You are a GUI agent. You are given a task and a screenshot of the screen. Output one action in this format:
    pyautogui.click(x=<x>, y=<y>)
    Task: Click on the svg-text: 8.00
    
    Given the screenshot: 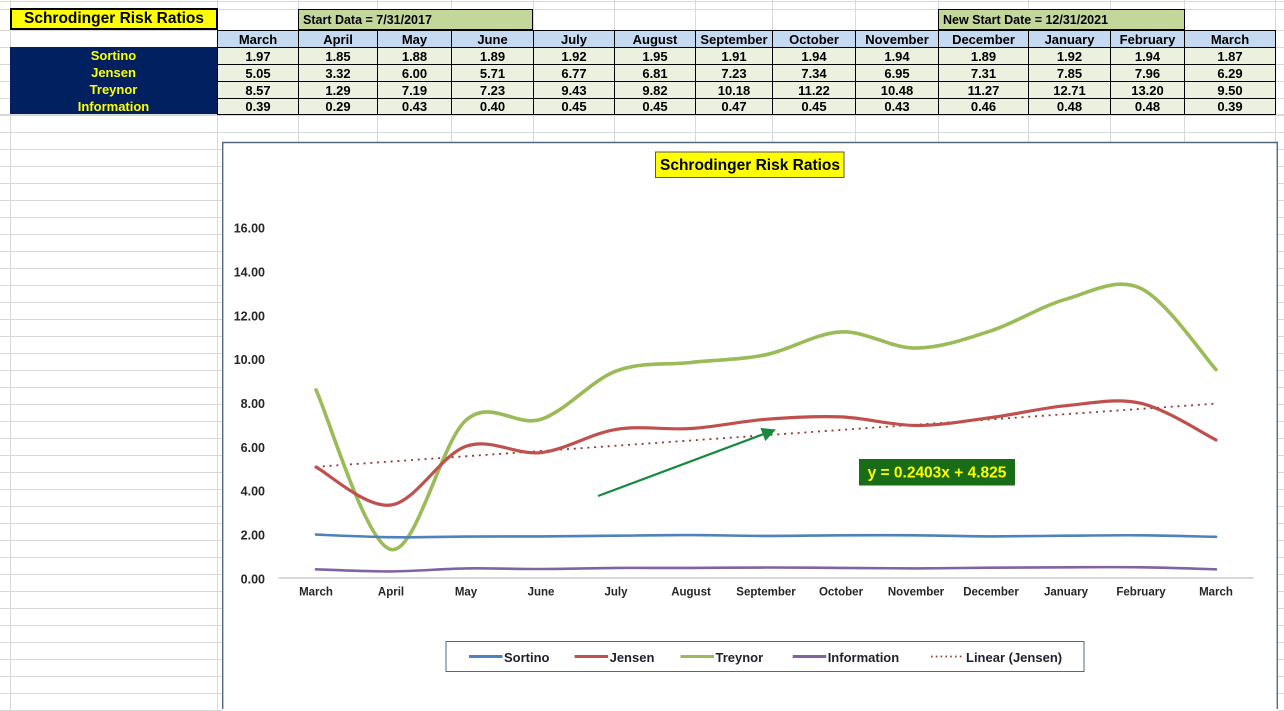 What is the action you would take?
    pyautogui.click(x=253, y=404)
    